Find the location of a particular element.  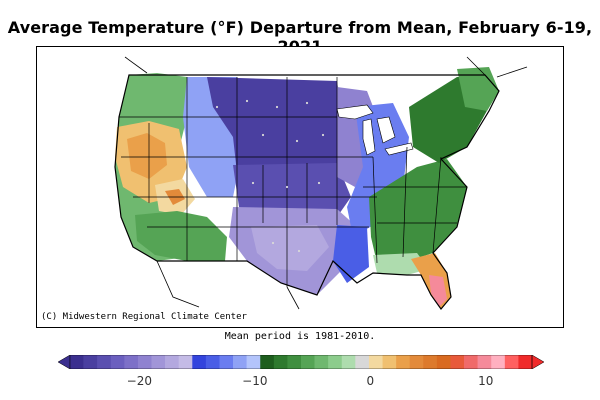

legend-tick-label: 0 is located at coordinates (370, 381).